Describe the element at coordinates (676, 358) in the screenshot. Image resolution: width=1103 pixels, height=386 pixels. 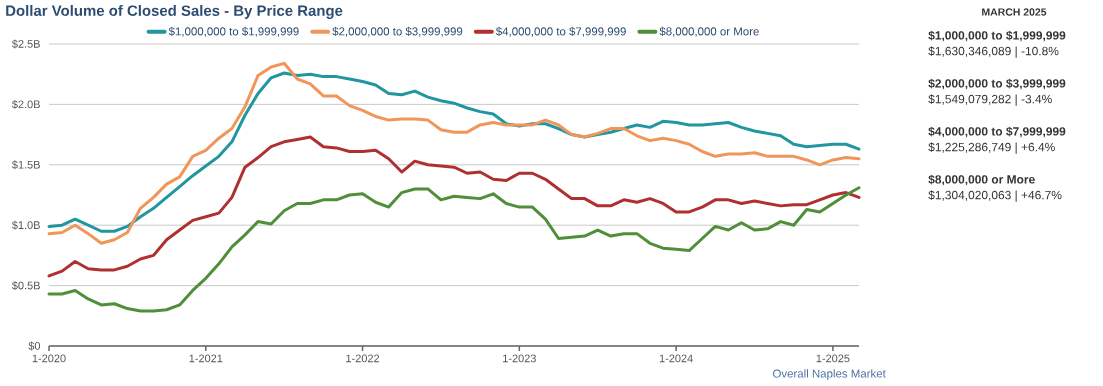
I see `x-tick-label: 1-2024` at that location.